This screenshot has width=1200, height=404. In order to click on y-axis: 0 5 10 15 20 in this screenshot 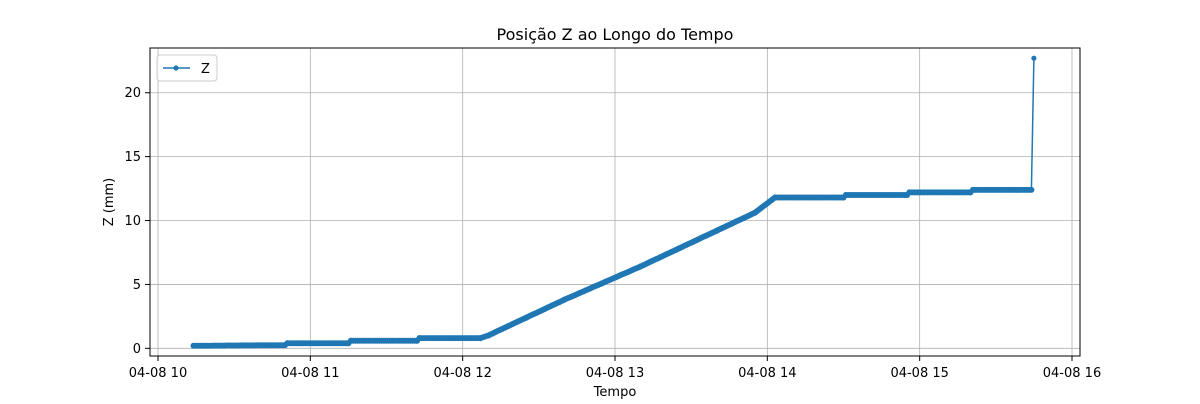, I will do `click(137, 221)`.